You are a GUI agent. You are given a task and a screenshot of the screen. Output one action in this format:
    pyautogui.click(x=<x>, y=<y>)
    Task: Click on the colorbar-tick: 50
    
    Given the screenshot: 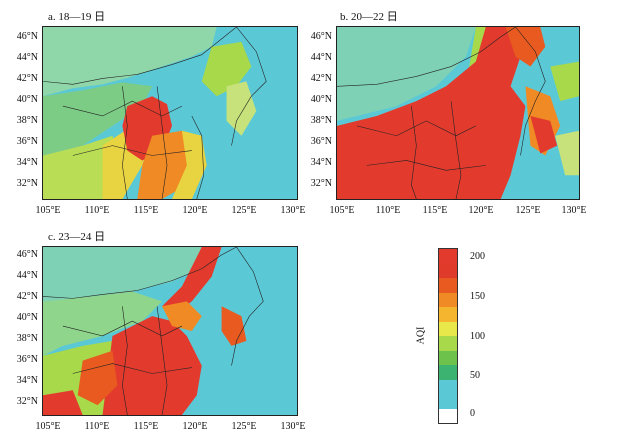 What is the action you would take?
    pyautogui.click(x=475, y=375)
    